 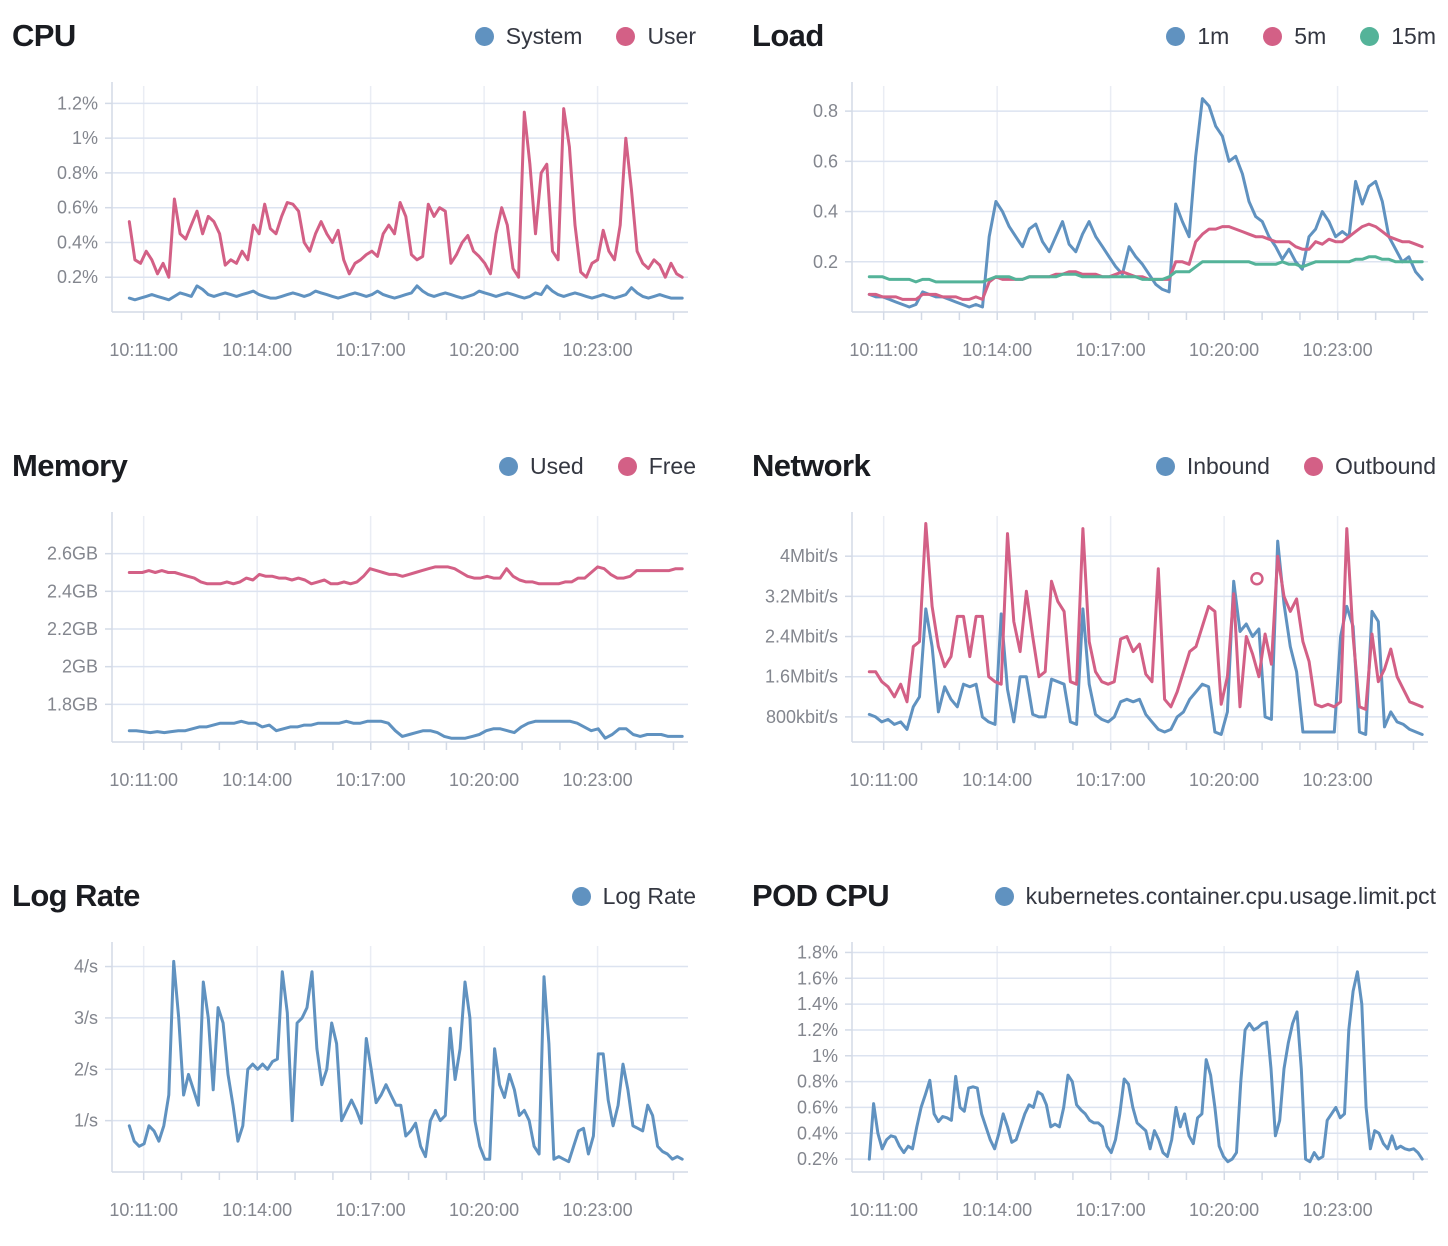 I want to click on y-tick-label: 0.6%, so click(x=77, y=208).